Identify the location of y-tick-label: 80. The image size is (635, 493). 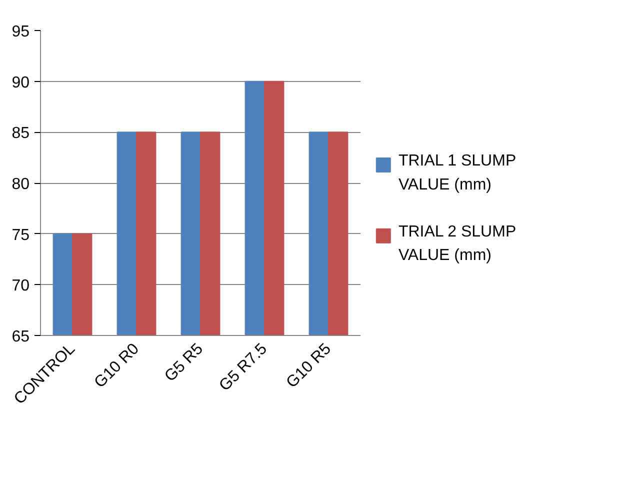
(21, 184).